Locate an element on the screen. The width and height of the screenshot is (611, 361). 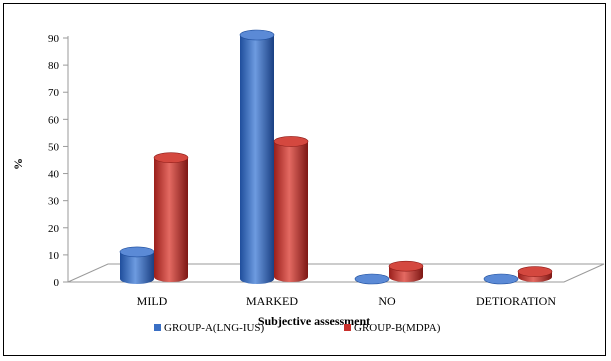
x-tick-label: NO is located at coordinates (387, 301).